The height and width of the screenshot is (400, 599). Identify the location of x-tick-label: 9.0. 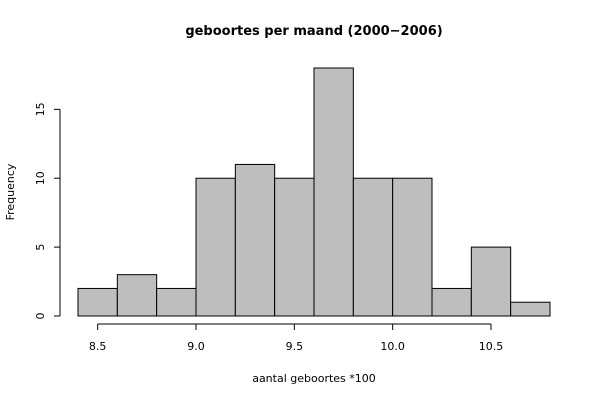
(196, 346).